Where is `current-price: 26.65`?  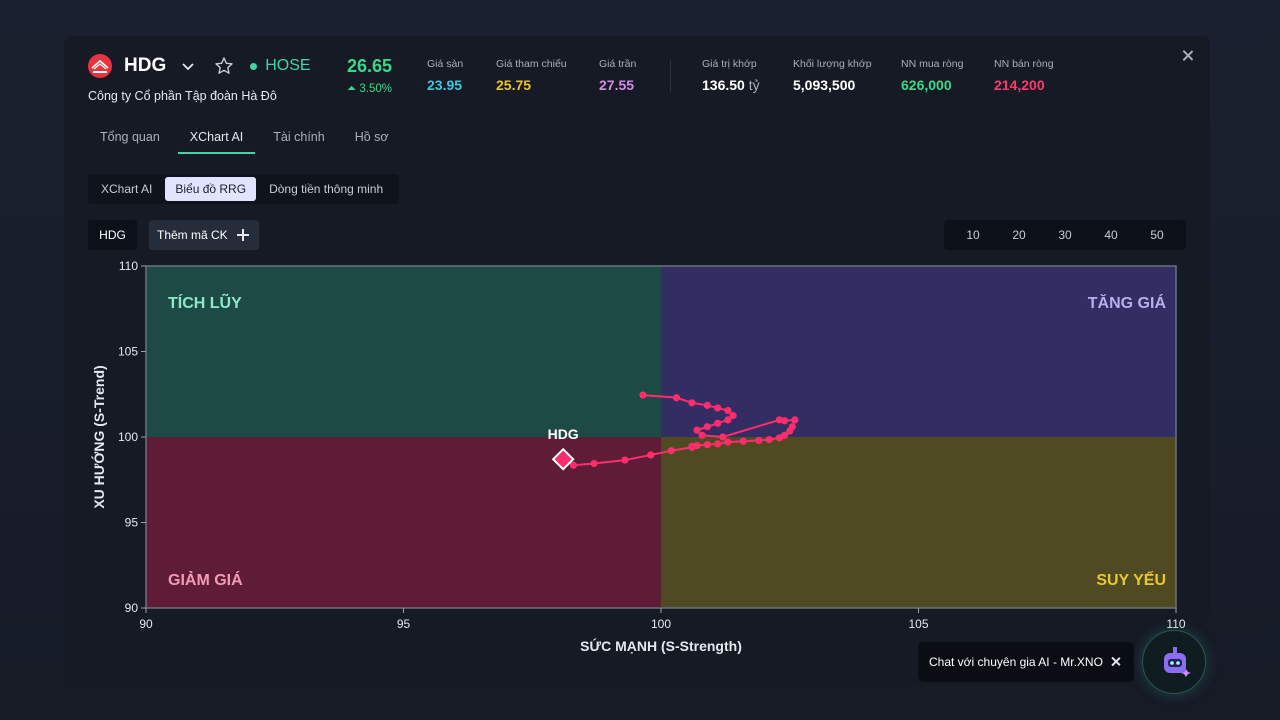 current-price: 26.65 is located at coordinates (370, 66).